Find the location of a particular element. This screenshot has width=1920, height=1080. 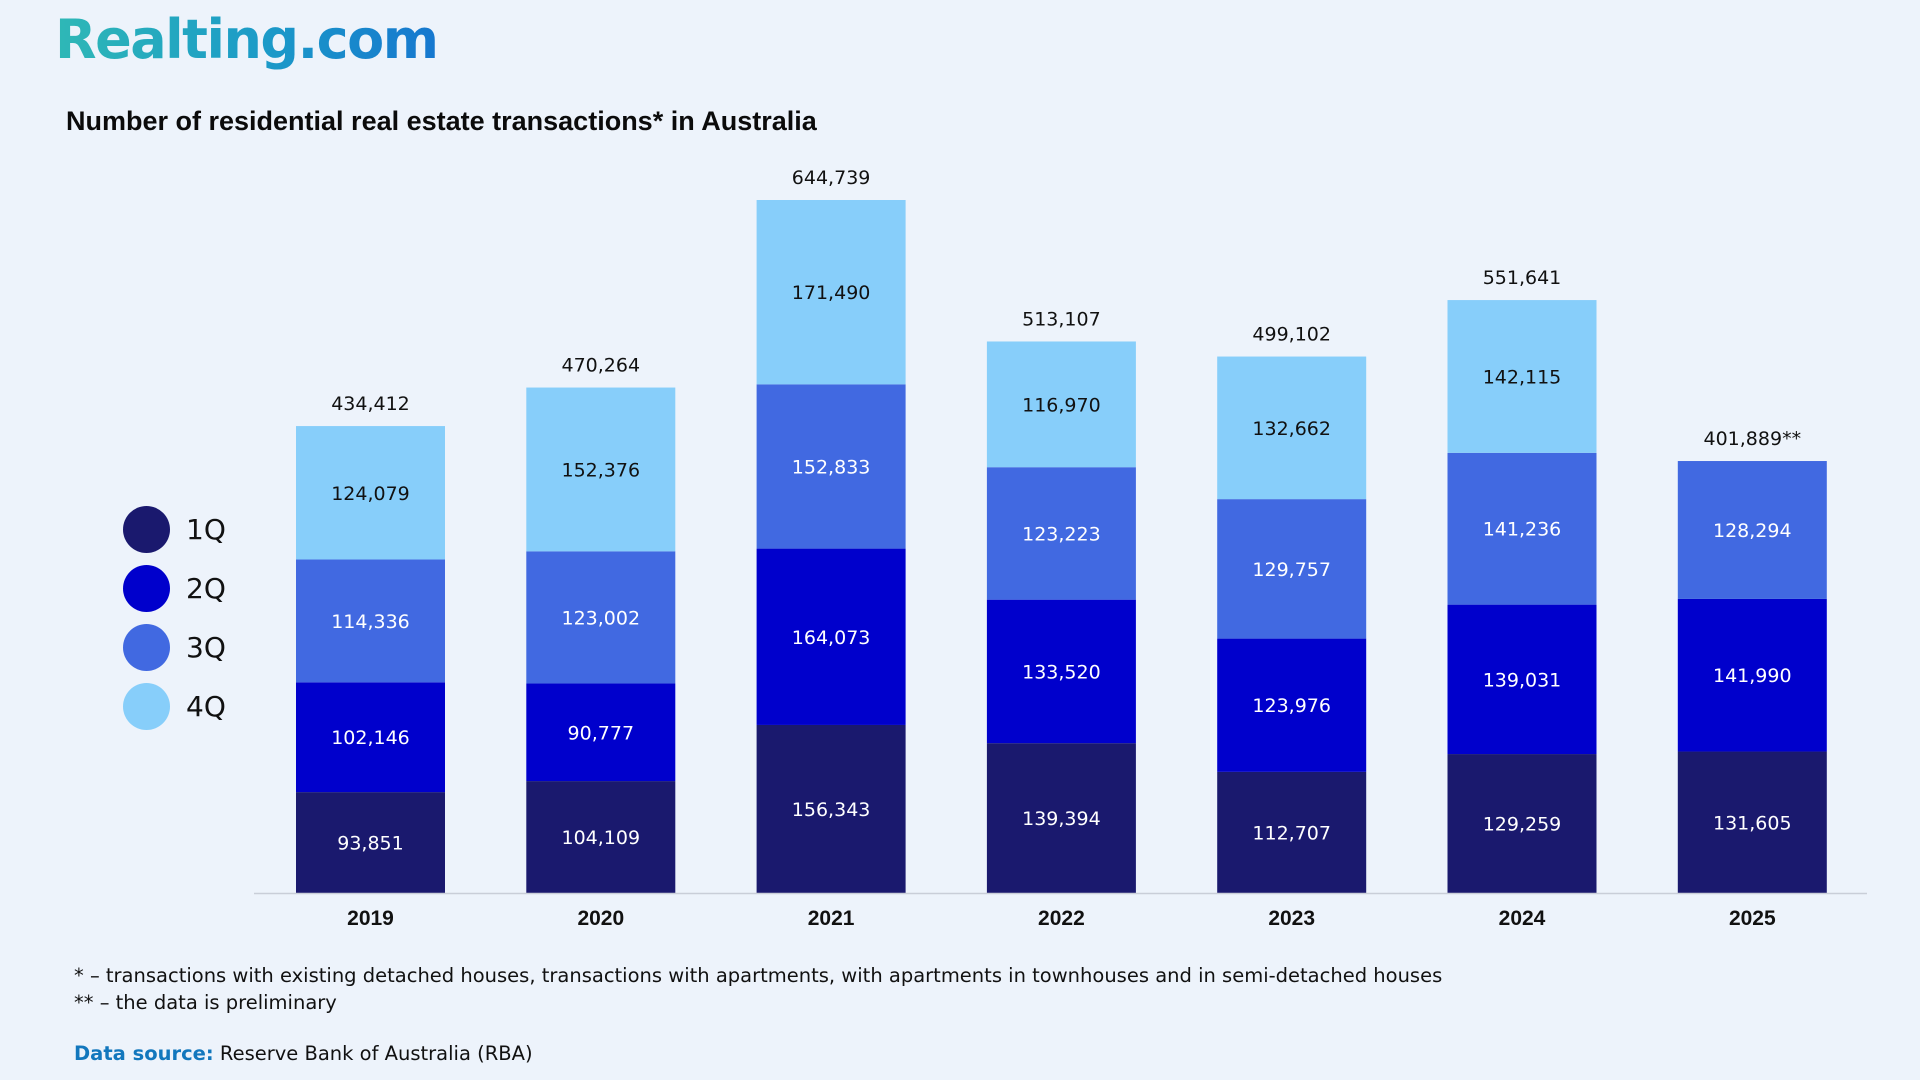

segment-label-2023-4q: 132,662 is located at coordinates (1291, 429).